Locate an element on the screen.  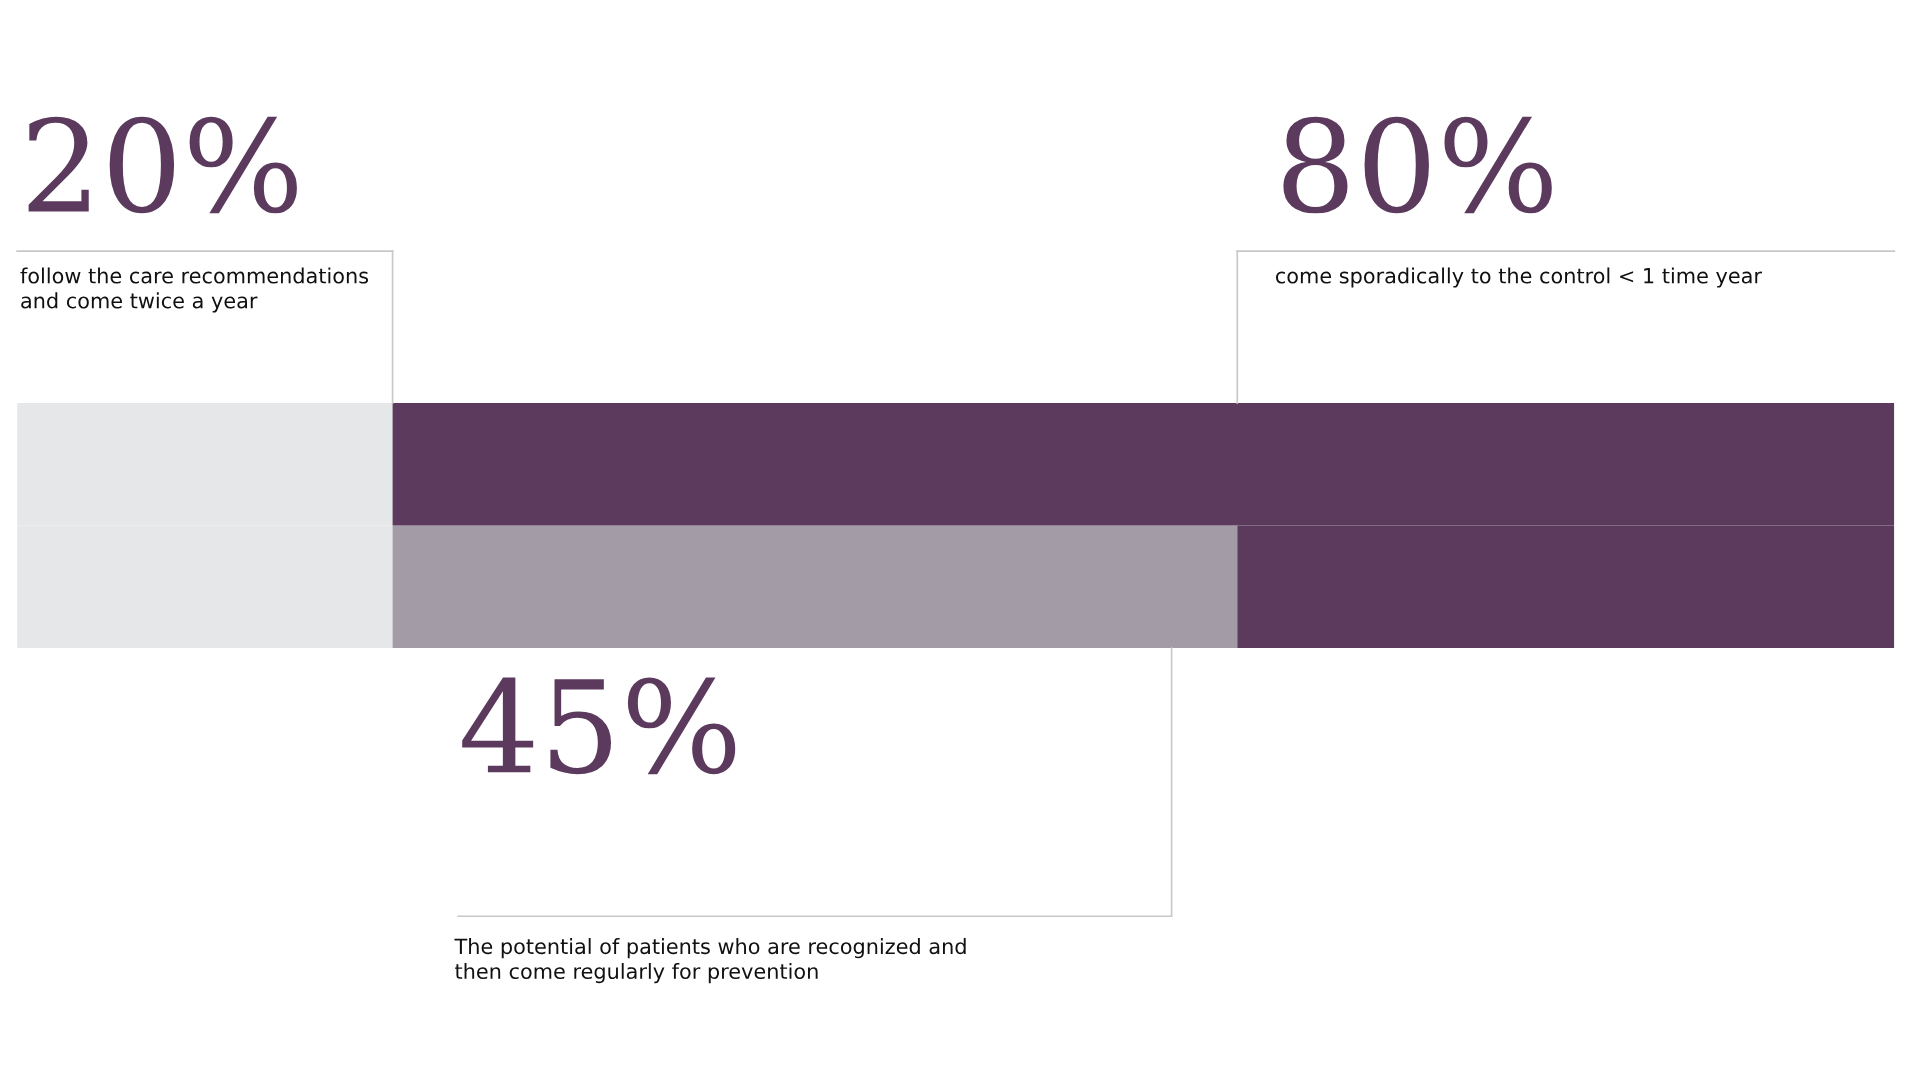
data-label: 20% is located at coordinates (162, 165).